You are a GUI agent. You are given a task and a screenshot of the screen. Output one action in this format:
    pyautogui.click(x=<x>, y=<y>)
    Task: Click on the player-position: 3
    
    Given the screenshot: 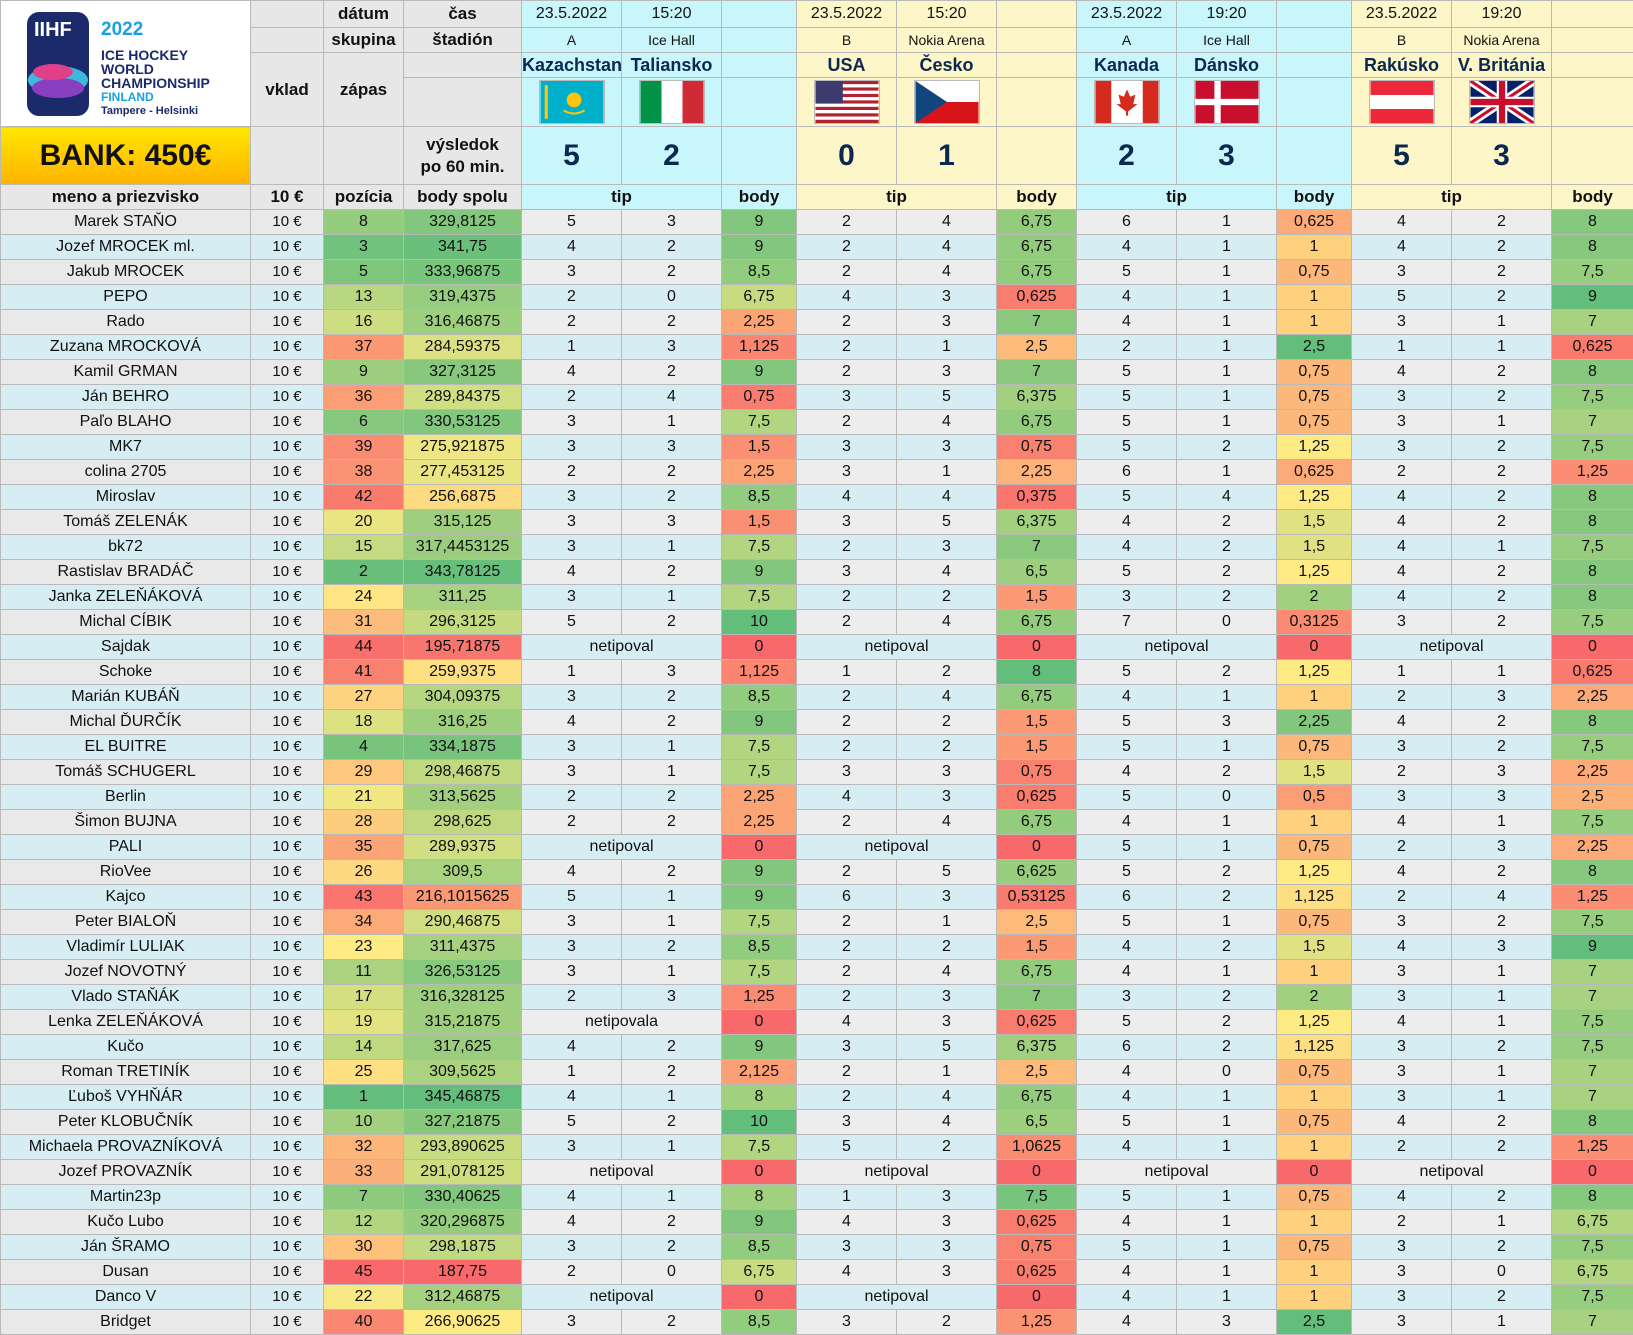 What is the action you would take?
    pyautogui.click(x=363, y=247)
    